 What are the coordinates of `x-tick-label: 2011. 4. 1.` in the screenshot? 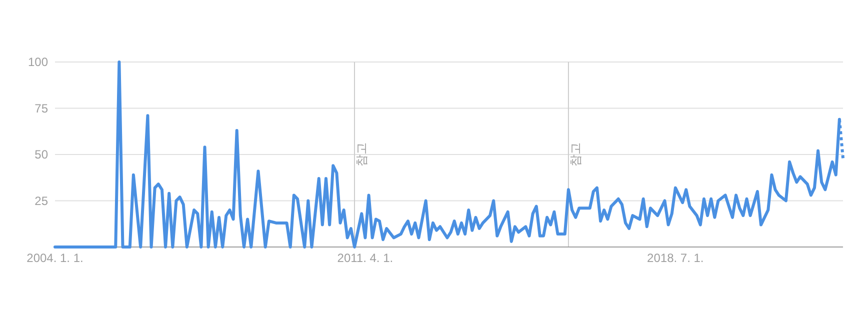 It's located at (365, 258).